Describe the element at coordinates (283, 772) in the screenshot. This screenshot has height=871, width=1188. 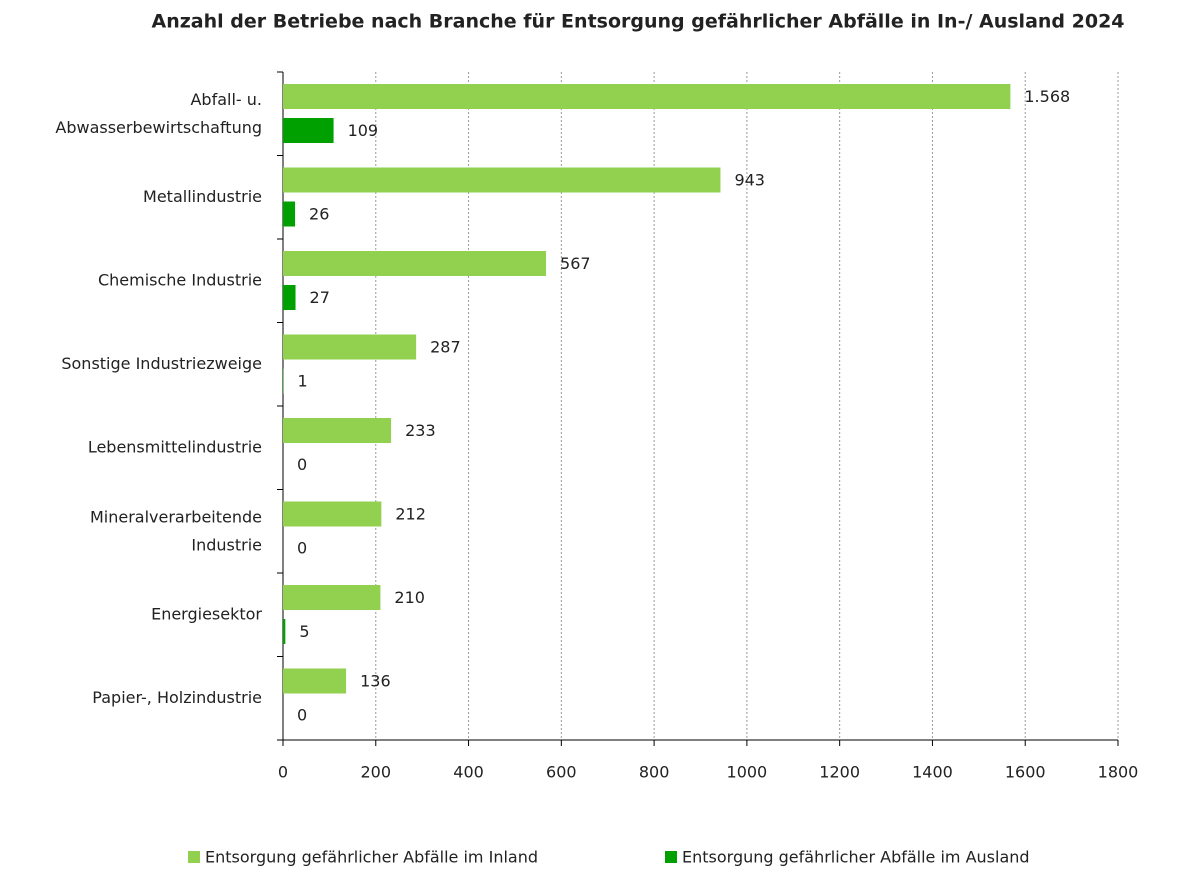
I see `x-tick-label: 0` at that location.